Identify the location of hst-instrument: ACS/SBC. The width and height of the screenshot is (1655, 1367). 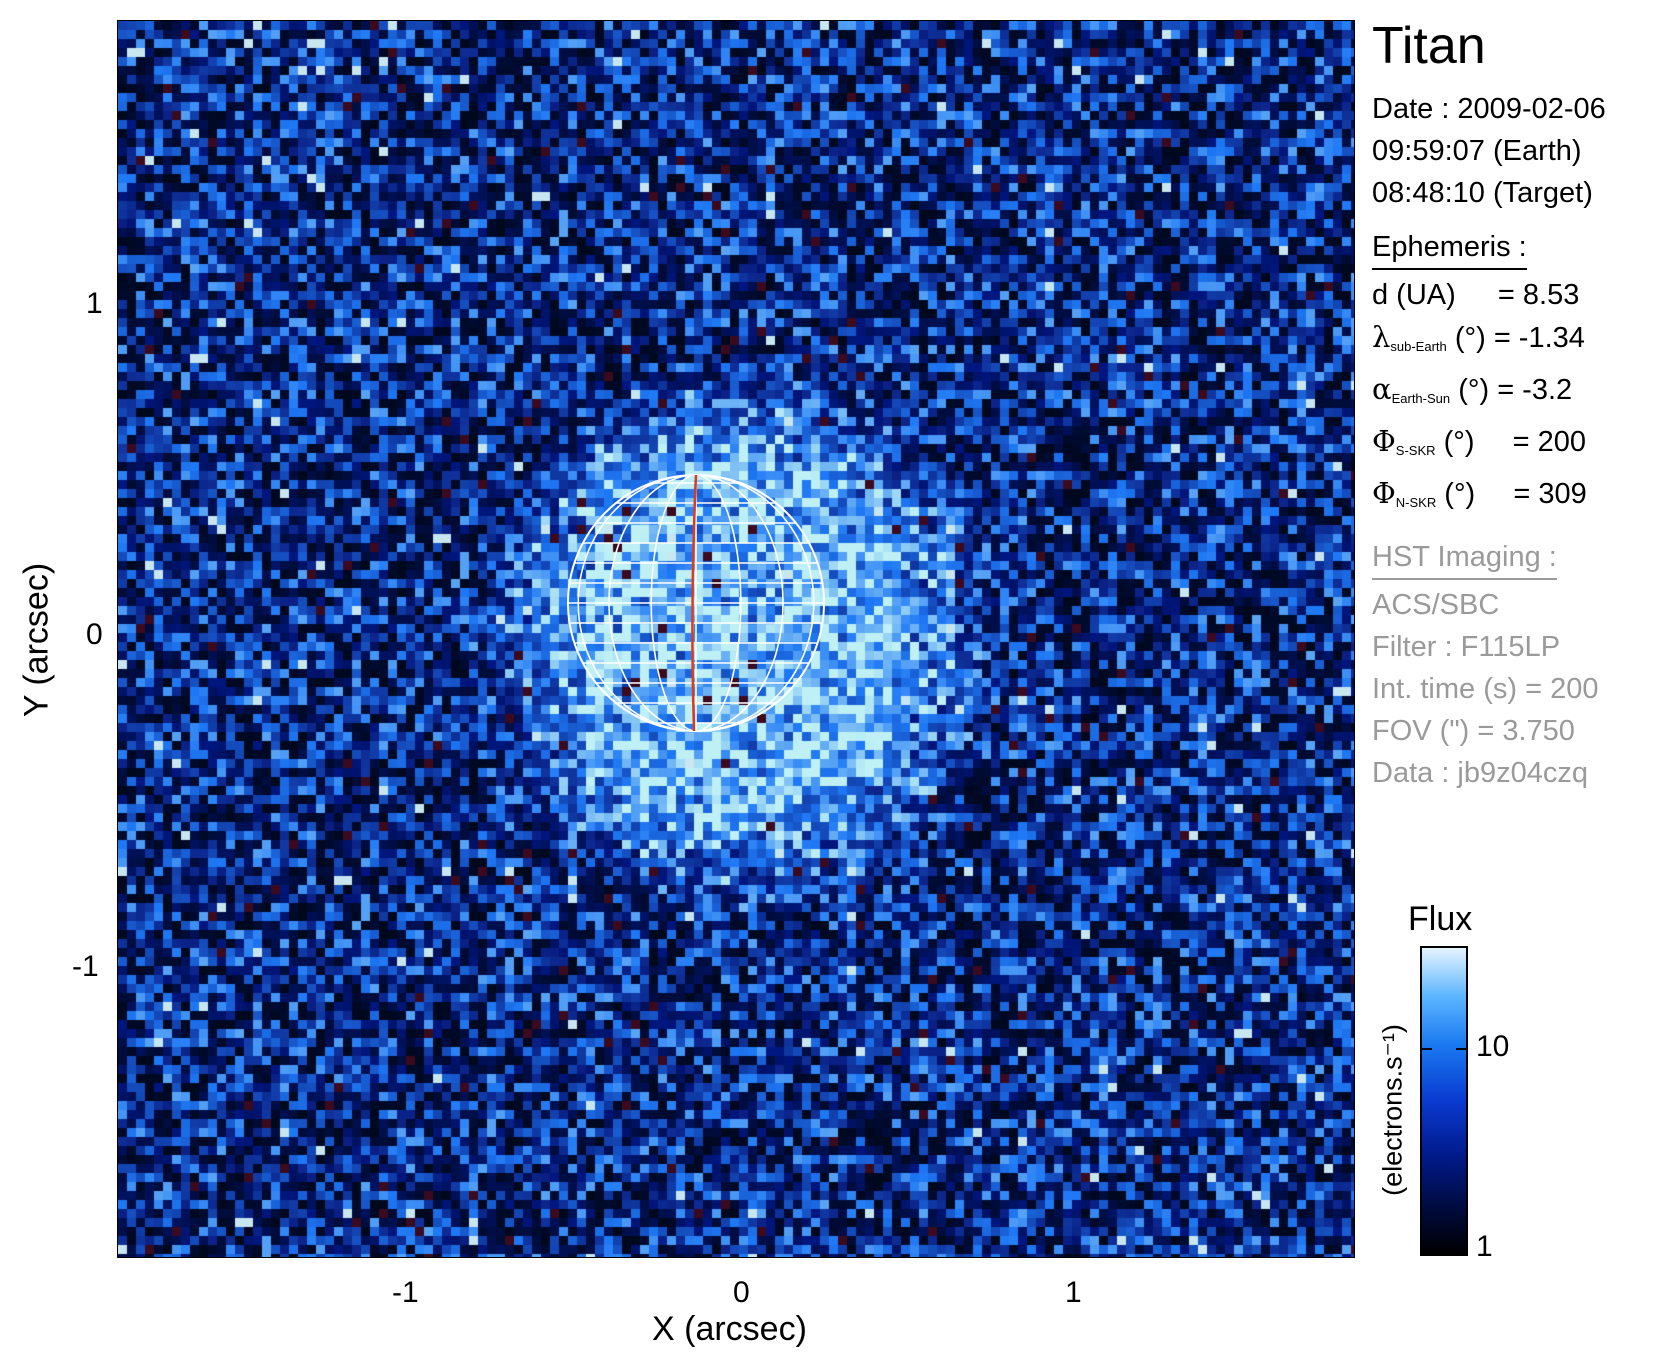
(1436, 605).